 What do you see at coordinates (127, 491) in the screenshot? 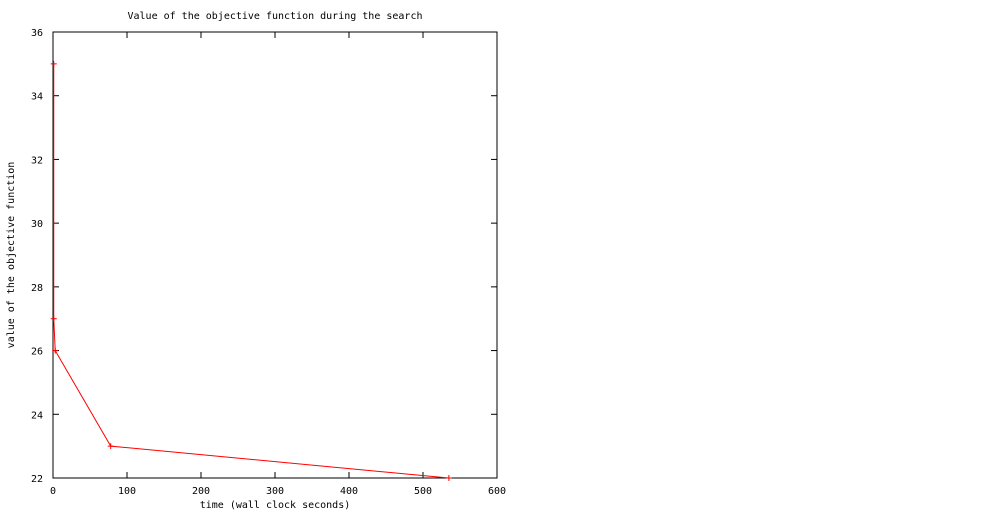
I see `x-tick-label: 100` at bounding box center [127, 491].